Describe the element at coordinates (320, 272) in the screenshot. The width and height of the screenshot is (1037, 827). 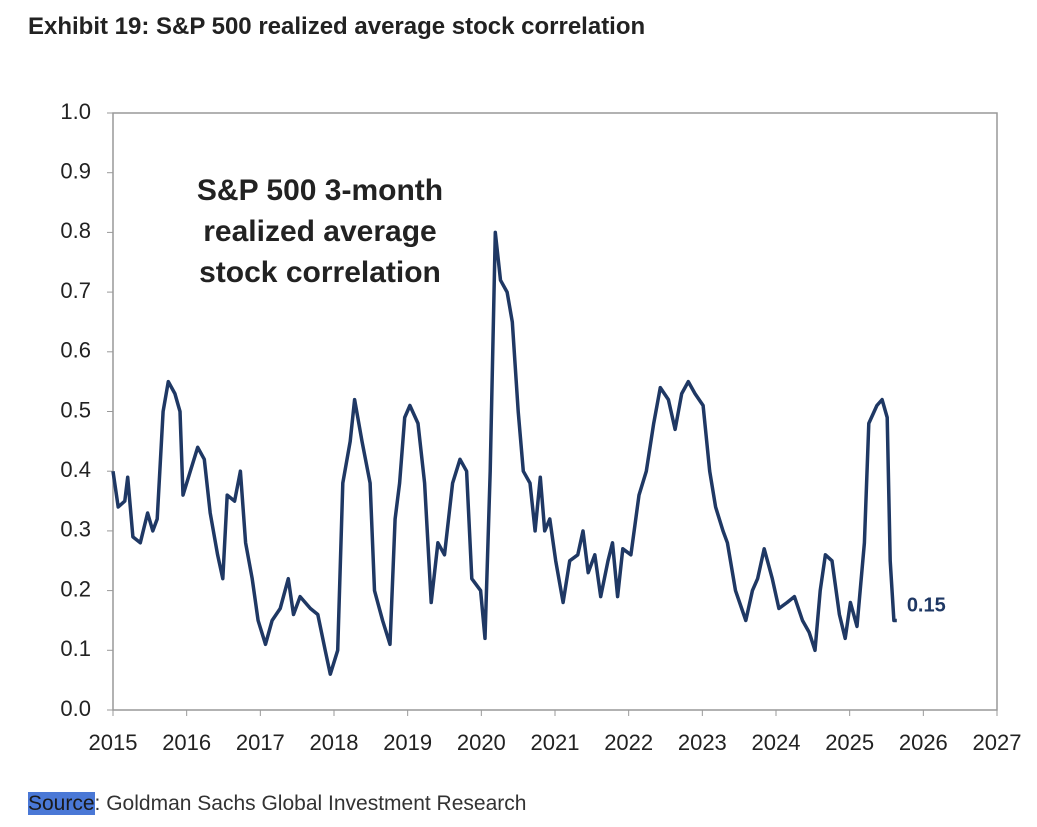
I see `annotation: stock correlation` at that location.